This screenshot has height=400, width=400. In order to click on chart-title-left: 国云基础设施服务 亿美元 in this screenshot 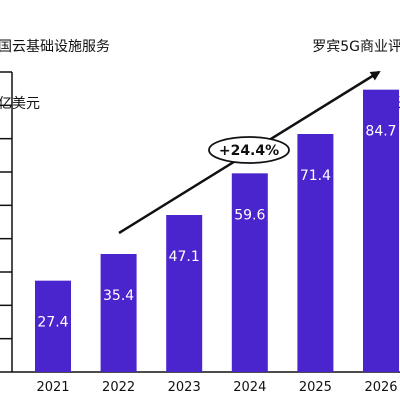, I will do `click(55, 66)`.